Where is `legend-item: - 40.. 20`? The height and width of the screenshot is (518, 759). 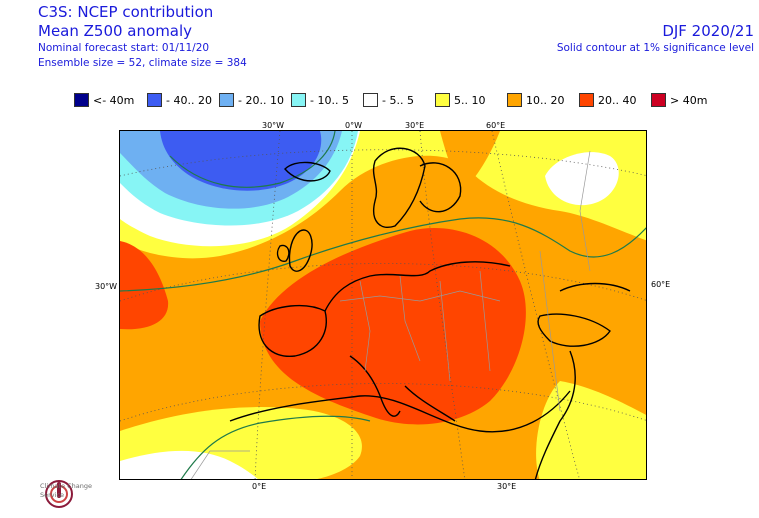
legend-item: - 40.. 20 is located at coordinates (179, 100).